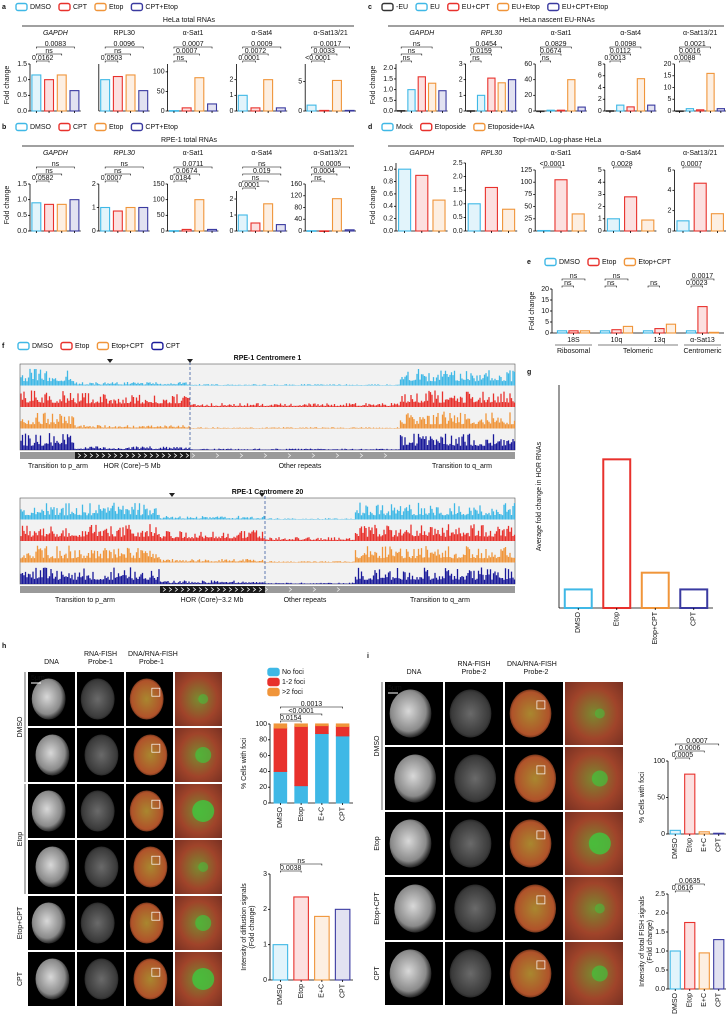 This screenshot has height=1020, width=728. What do you see at coordinates (342, 990) in the screenshot?
I see `x-tick-label: CPT` at bounding box center [342, 990].